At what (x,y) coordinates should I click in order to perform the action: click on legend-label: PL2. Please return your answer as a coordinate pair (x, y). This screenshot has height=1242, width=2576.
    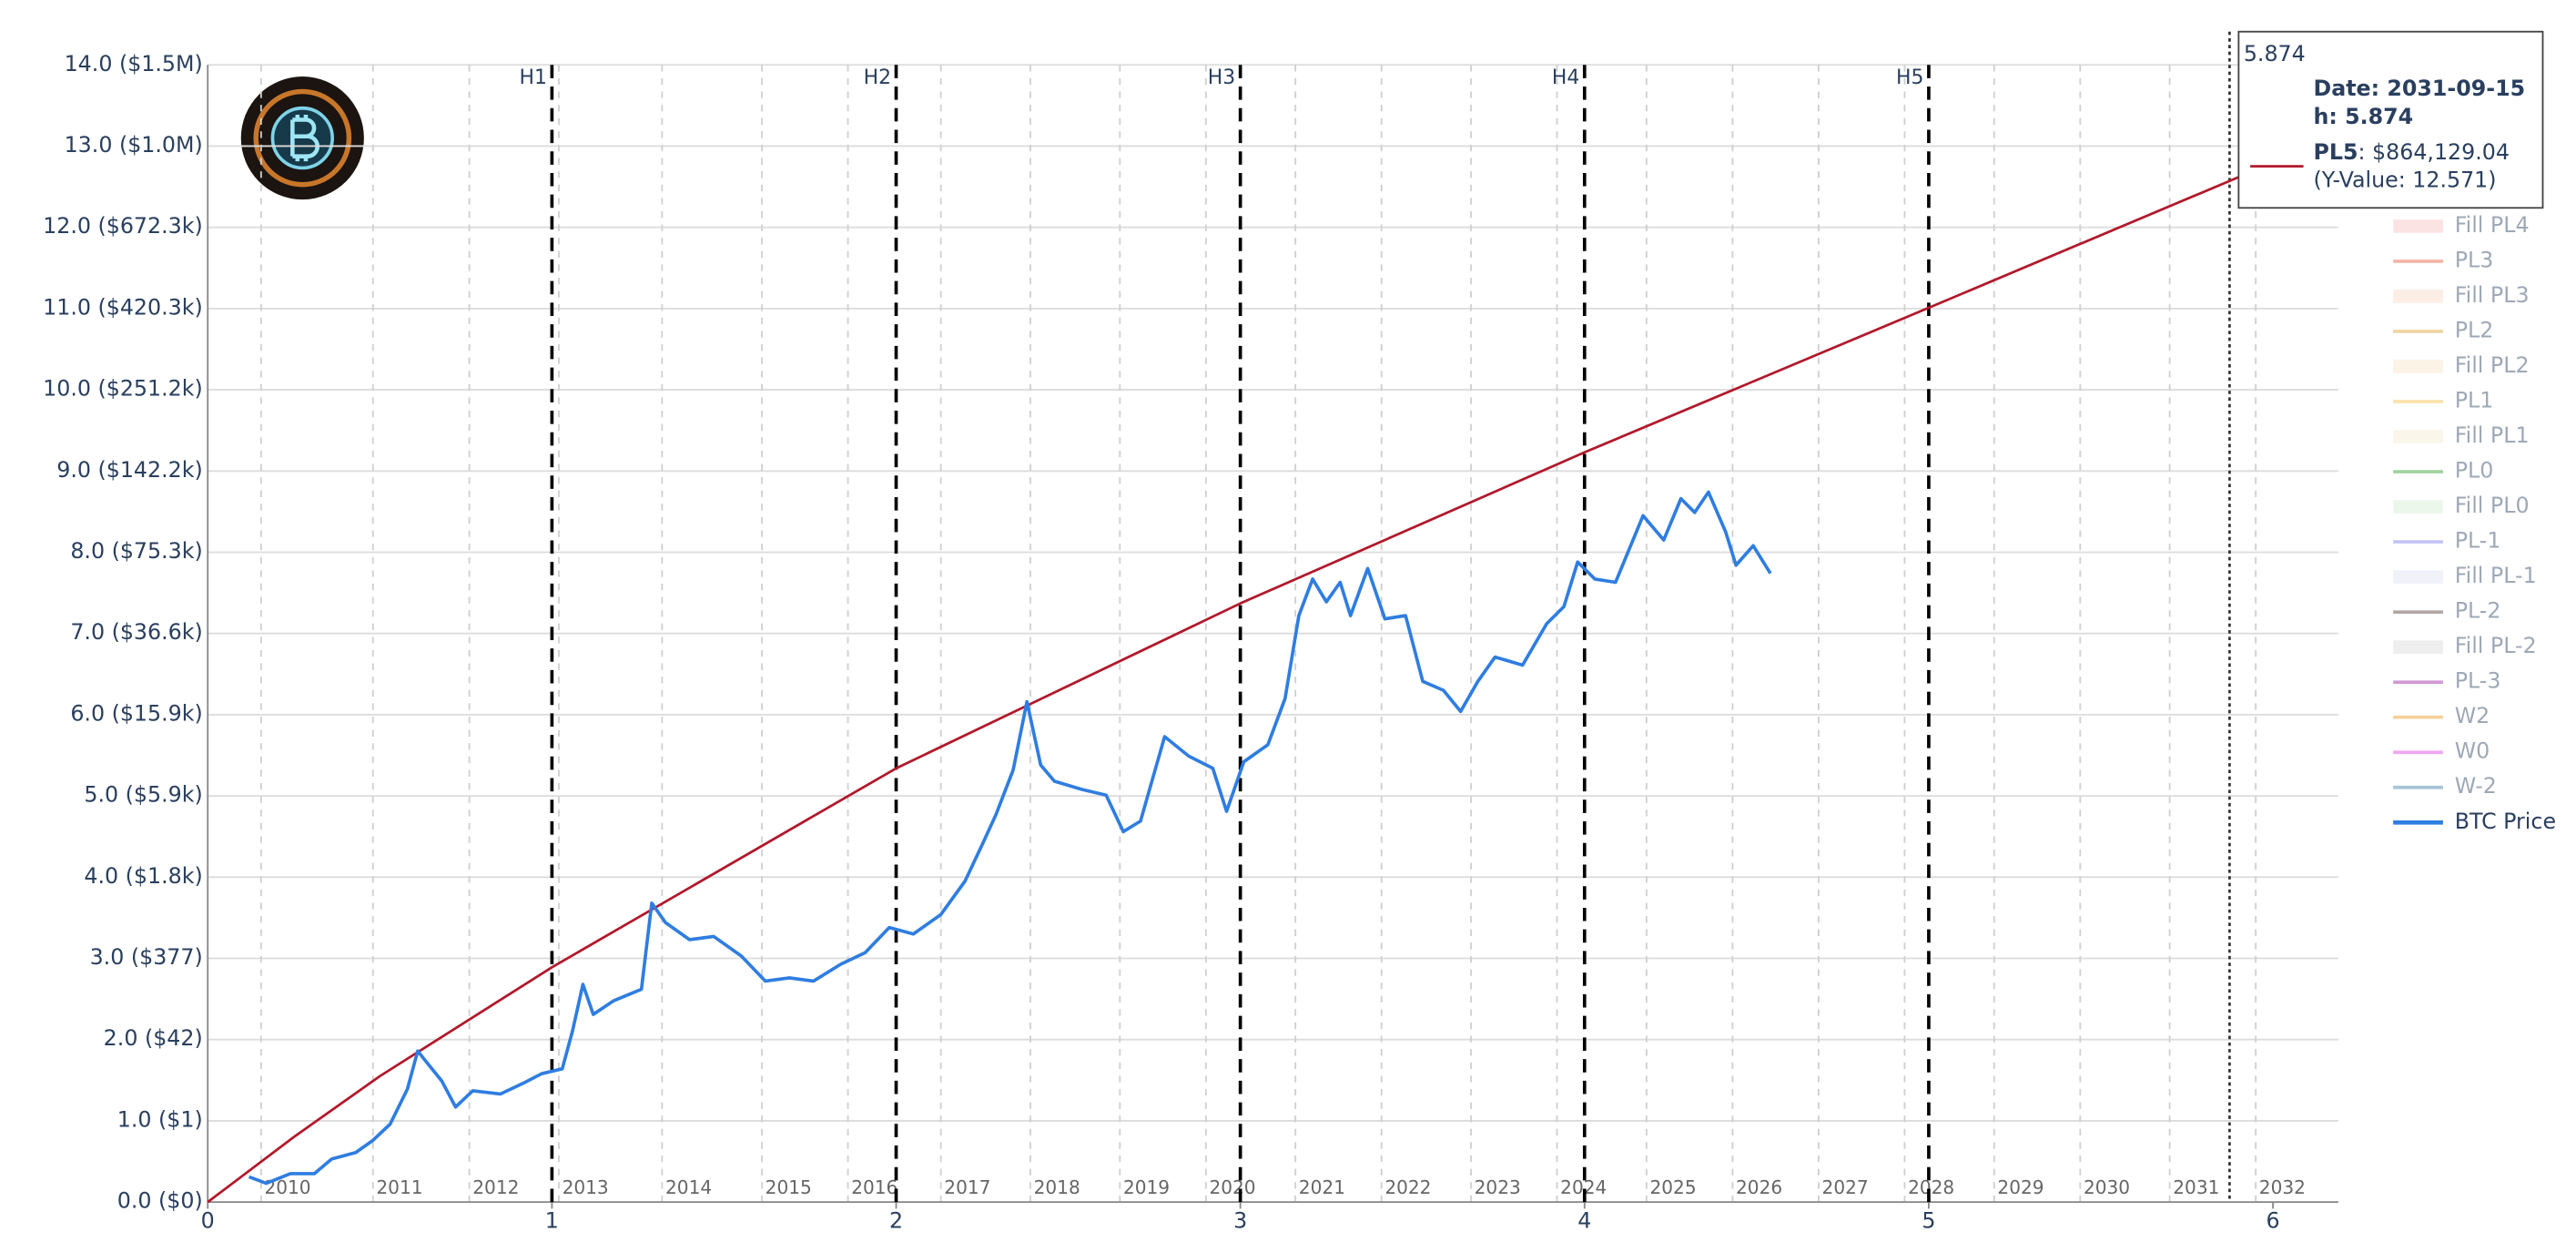
    Looking at the image, I should click on (2474, 329).